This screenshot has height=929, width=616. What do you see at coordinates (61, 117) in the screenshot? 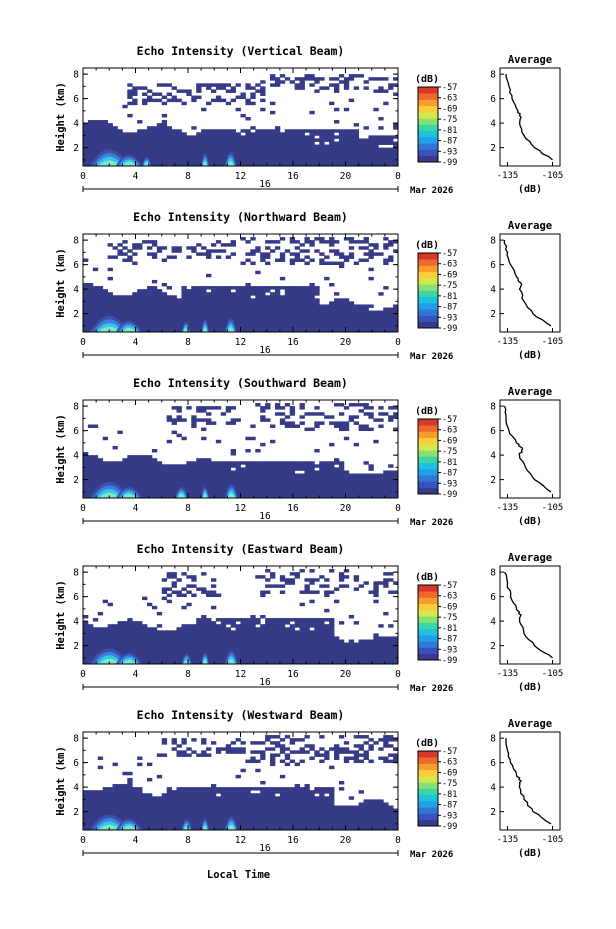
I see `y-axis-label: Height (km)` at bounding box center [61, 117].